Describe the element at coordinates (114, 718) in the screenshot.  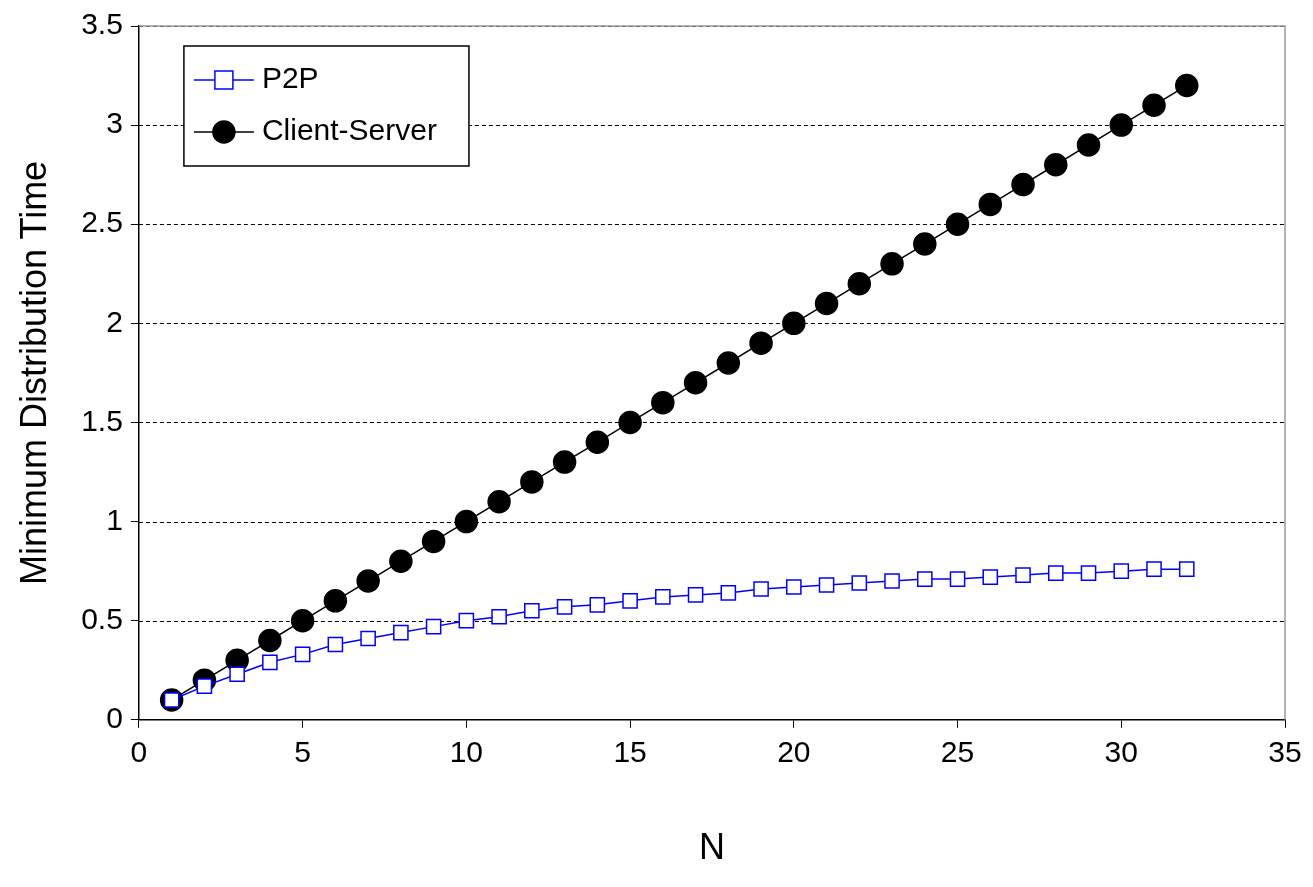
I see `y-tick-label: 0` at that location.